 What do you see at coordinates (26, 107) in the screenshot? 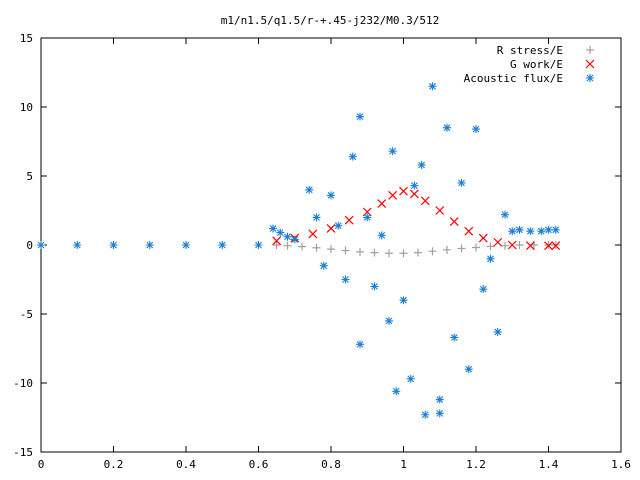
I see `y-tick-label: 10` at bounding box center [26, 107].